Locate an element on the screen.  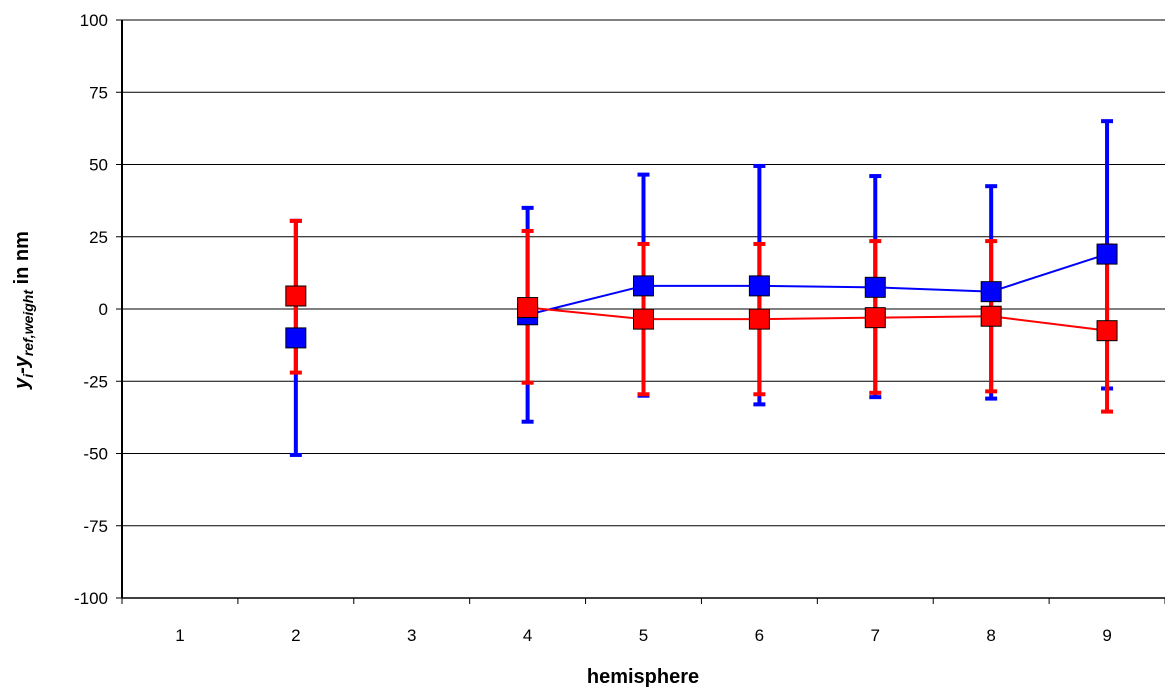
x-tick-label: 1 is located at coordinates (179, 635).